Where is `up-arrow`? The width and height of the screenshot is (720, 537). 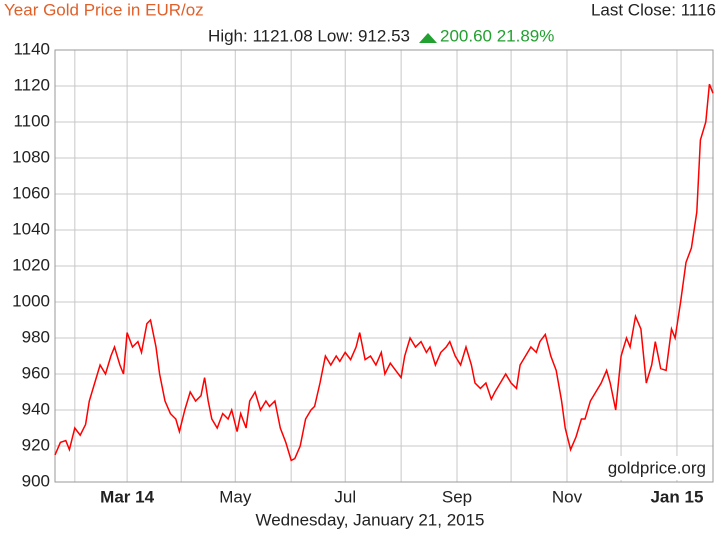 up-arrow is located at coordinates (428, 38).